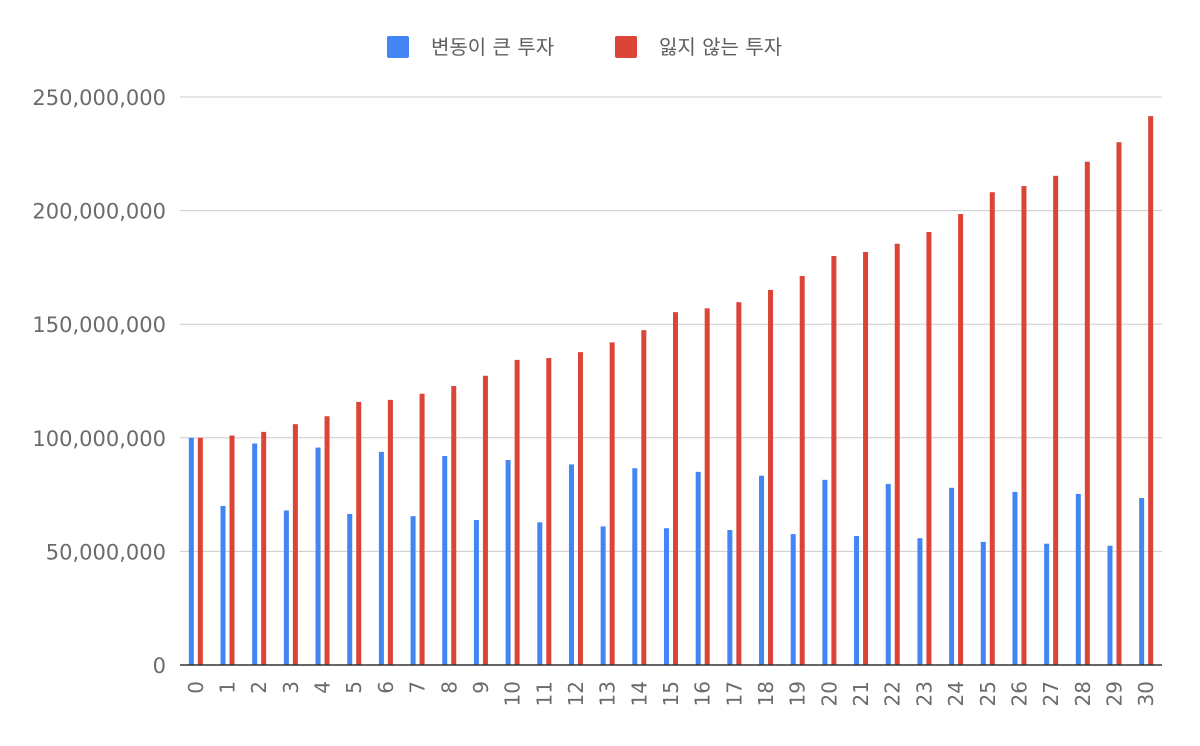 The width and height of the screenshot is (1200, 746). Describe the element at coordinates (1083, 693) in the screenshot. I see `x-tick-label: 28` at that location.